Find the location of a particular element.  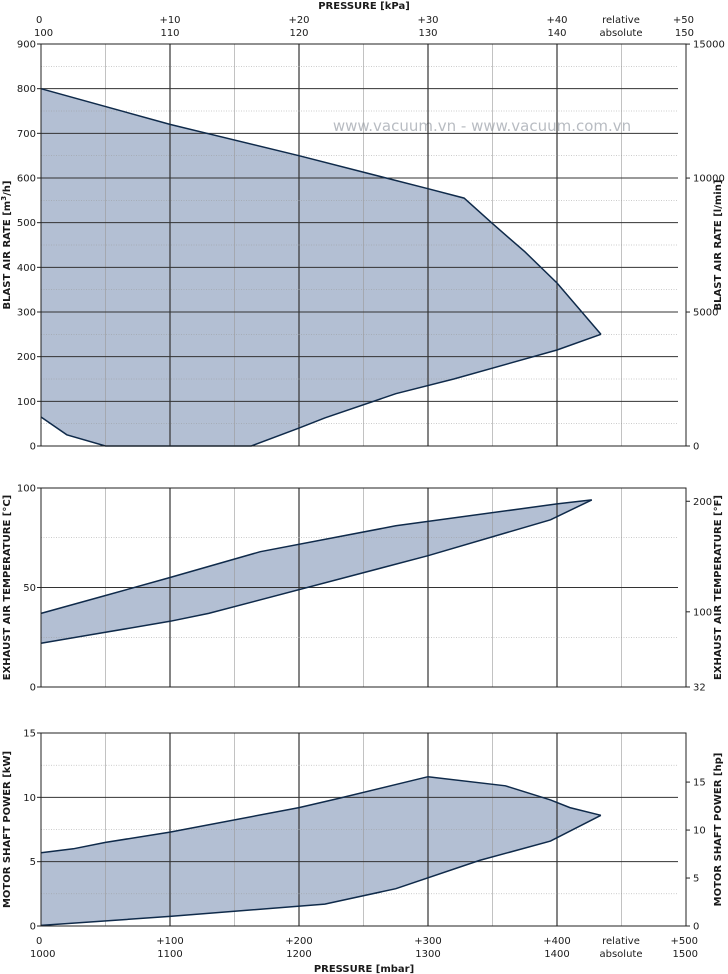

y-tick-label: 50 is located at coordinates (29, 588).